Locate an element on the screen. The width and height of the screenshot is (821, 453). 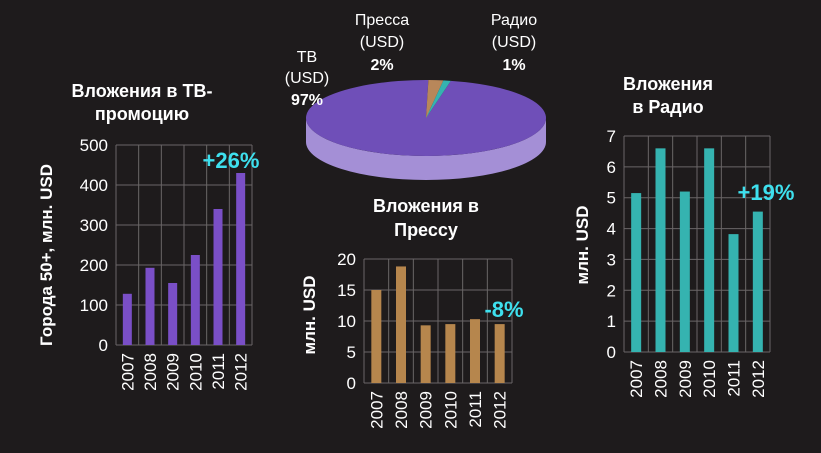
y-tick-label: 20 is located at coordinates (346, 259).